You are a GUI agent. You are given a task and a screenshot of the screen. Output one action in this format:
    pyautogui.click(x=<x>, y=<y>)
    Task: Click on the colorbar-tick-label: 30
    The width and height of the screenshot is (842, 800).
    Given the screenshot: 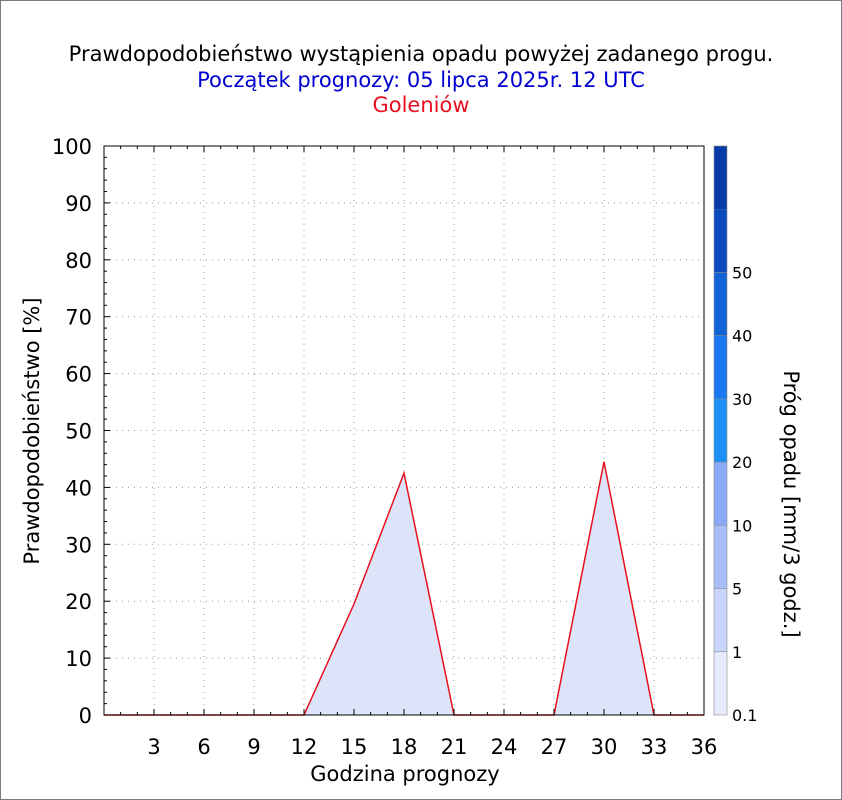 What is the action you would take?
    pyautogui.click(x=742, y=399)
    